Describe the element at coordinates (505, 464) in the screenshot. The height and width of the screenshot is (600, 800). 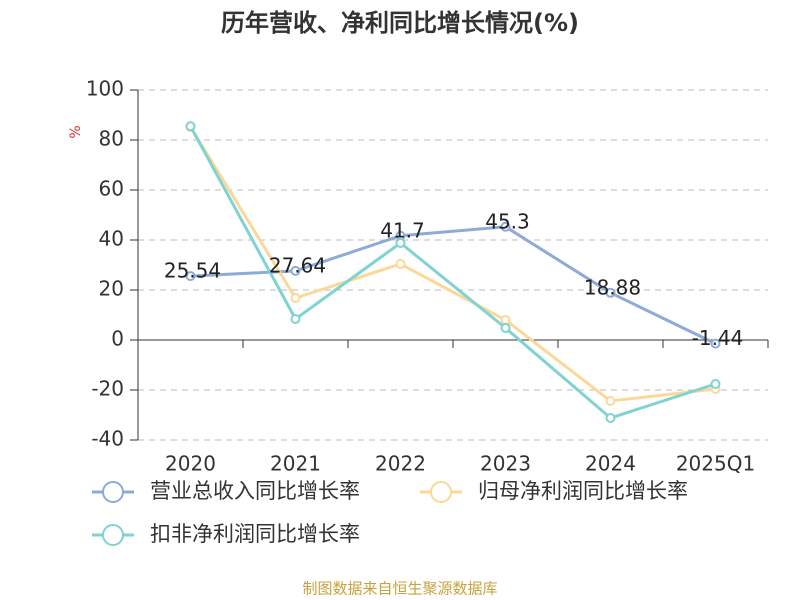
I see `x-tick-label: 2023` at that location.